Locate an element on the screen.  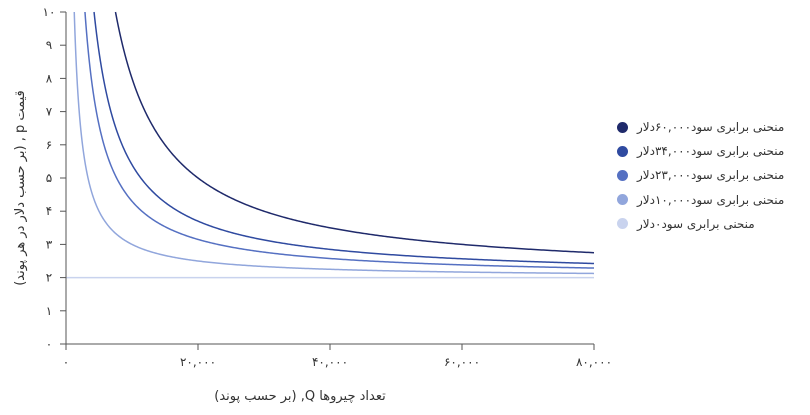
y-tick-label: ۷ is located at coordinates (49, 112).